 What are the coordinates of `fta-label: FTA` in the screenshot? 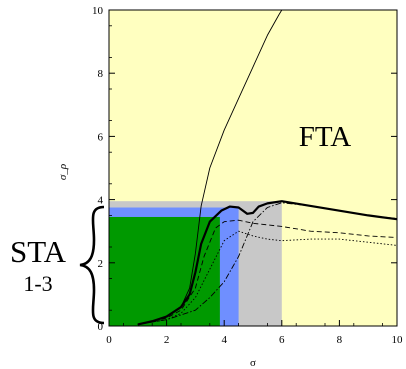 It's located at (325, 137).